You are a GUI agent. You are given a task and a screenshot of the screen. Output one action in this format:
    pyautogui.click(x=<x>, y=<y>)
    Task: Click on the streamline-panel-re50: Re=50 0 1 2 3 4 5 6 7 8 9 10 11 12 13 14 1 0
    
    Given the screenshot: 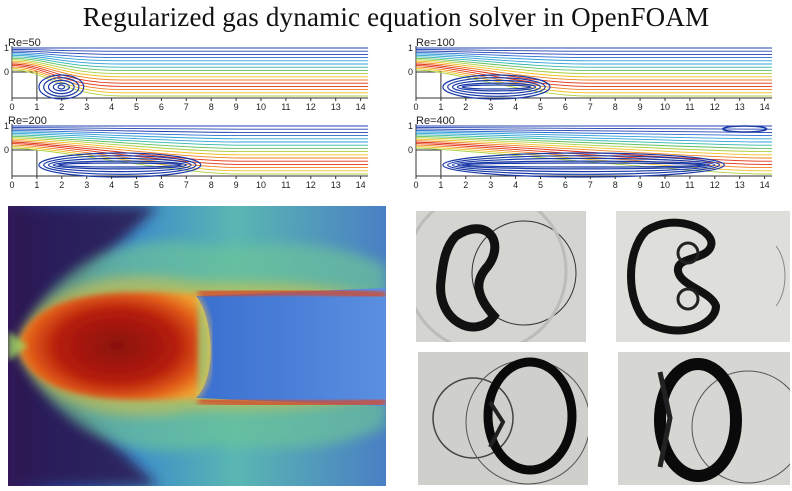 What is the action you would take?
    pyautogui.click(x=194, y=76)
    